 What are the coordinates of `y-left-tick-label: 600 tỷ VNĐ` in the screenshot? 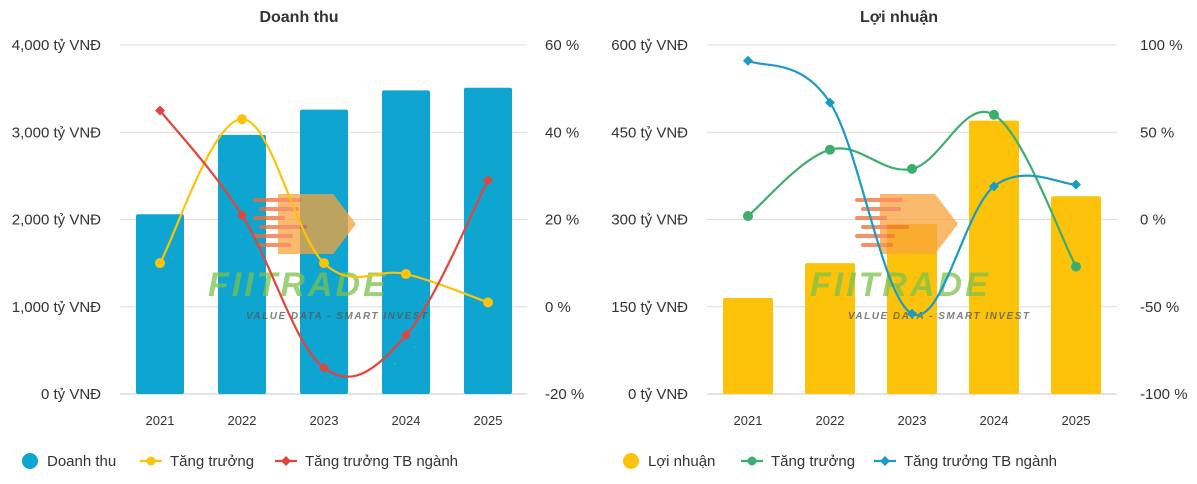 It's located at (649, 45).